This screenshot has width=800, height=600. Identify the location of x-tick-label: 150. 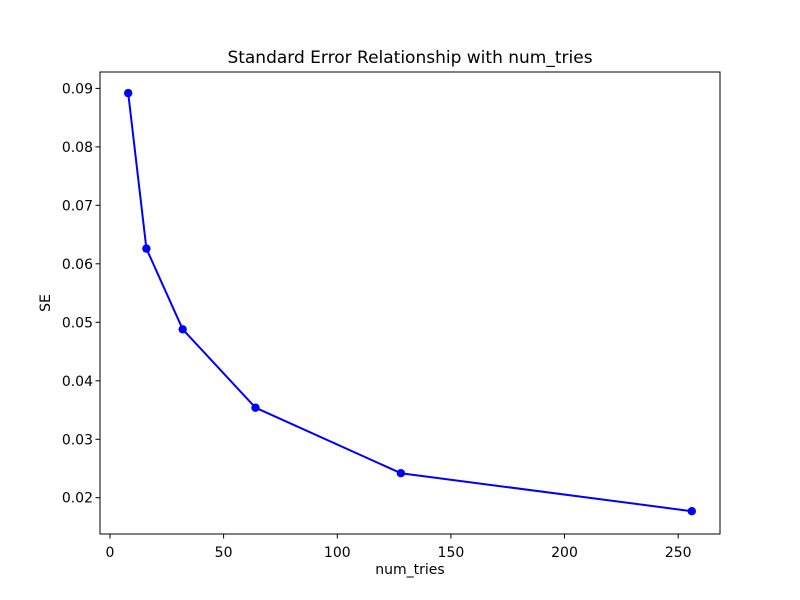
(451, 553).